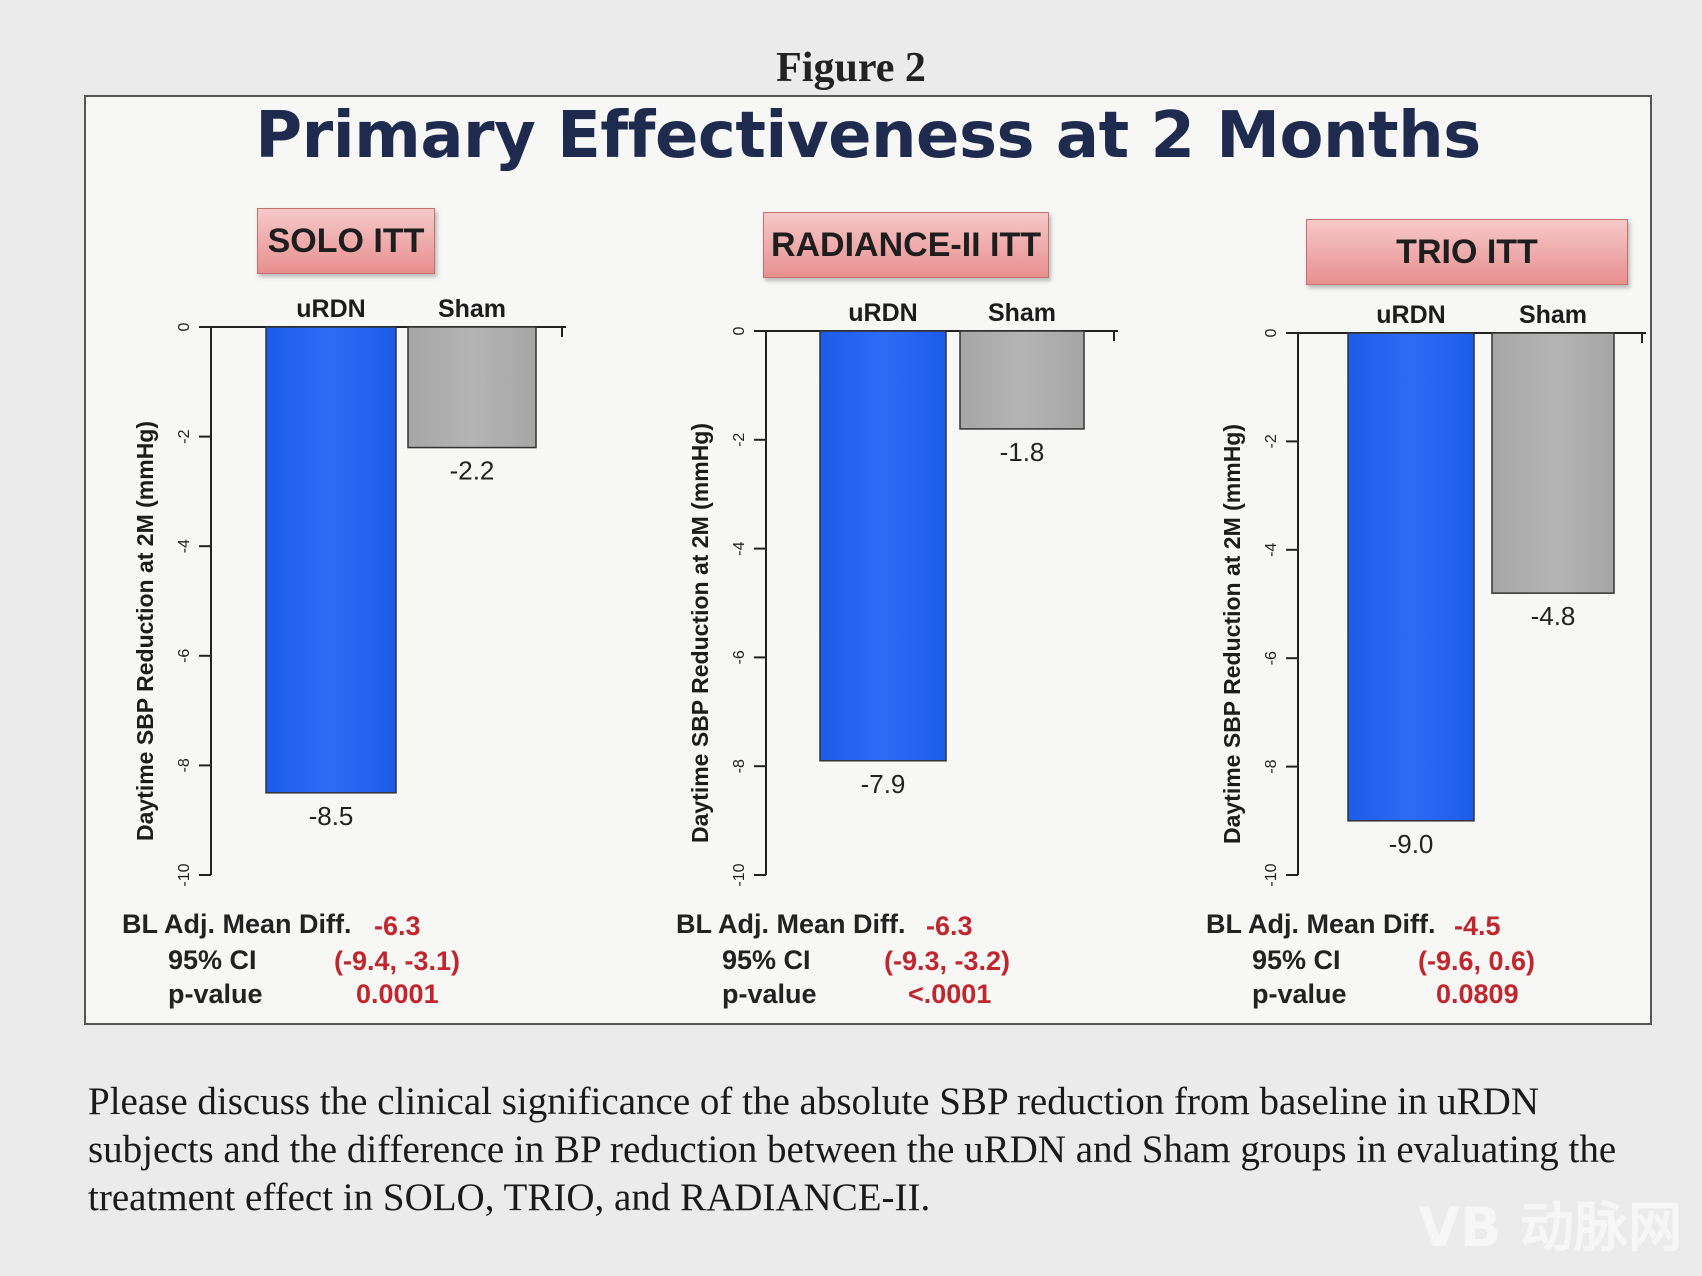  I want to click on y-tick-label-radiance: -2, so click(739, 440).